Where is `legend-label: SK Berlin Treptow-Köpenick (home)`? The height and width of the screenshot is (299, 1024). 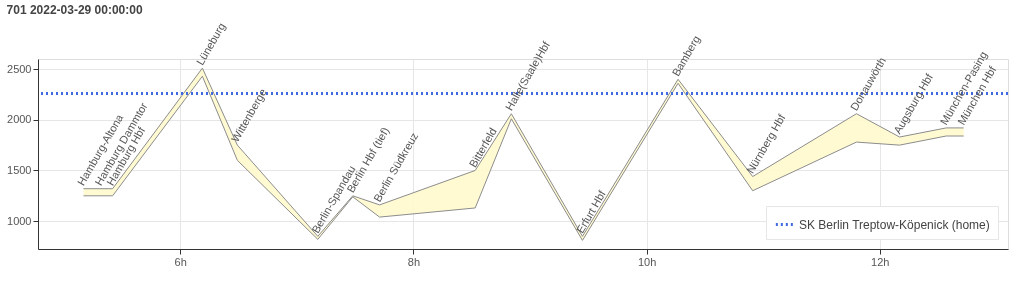 legend-label: SK Berlin Treptow-Köpenick (home) is located at coordinates (894, 224).